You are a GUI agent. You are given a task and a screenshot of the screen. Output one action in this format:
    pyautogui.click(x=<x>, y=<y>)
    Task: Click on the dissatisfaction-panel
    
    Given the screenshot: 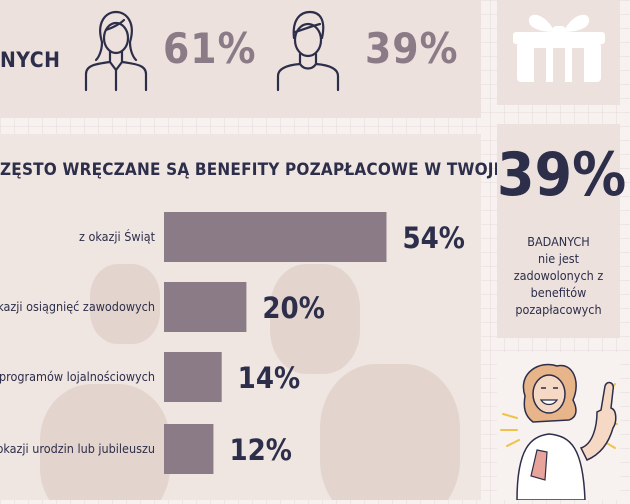 What is the action you would take?
    pyautogui.click(x=558, y=231)
    